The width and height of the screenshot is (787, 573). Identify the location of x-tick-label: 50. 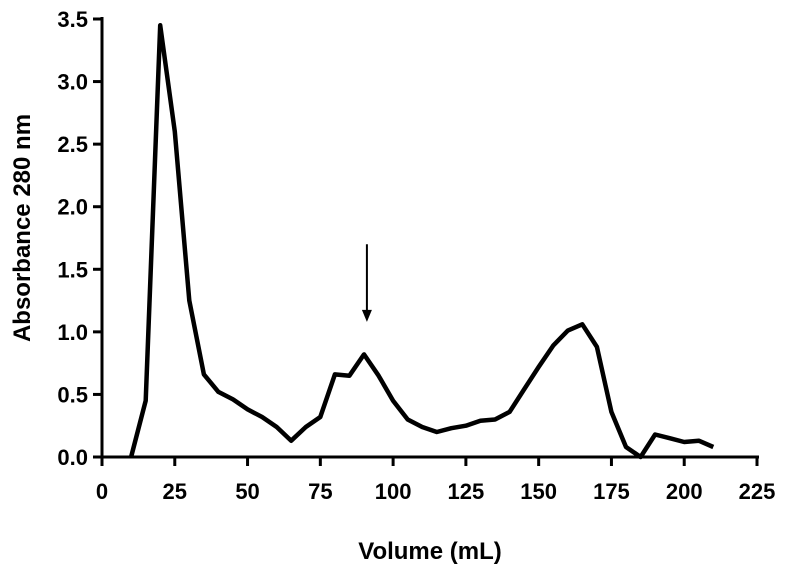
(247, 491).